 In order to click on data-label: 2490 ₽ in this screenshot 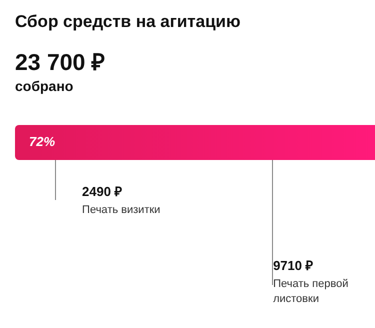, I will do `click(103, 191)`.